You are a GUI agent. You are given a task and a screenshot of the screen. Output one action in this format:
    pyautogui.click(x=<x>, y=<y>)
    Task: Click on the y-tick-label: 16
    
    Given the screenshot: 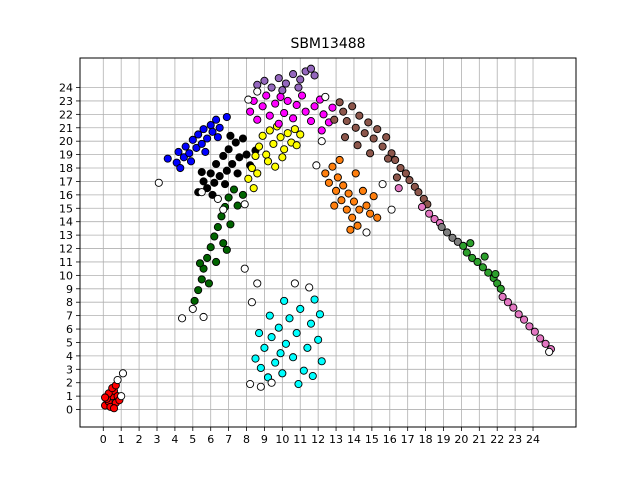 What is the action you would take?
    pyautogui.click(x=66, y=195)
    